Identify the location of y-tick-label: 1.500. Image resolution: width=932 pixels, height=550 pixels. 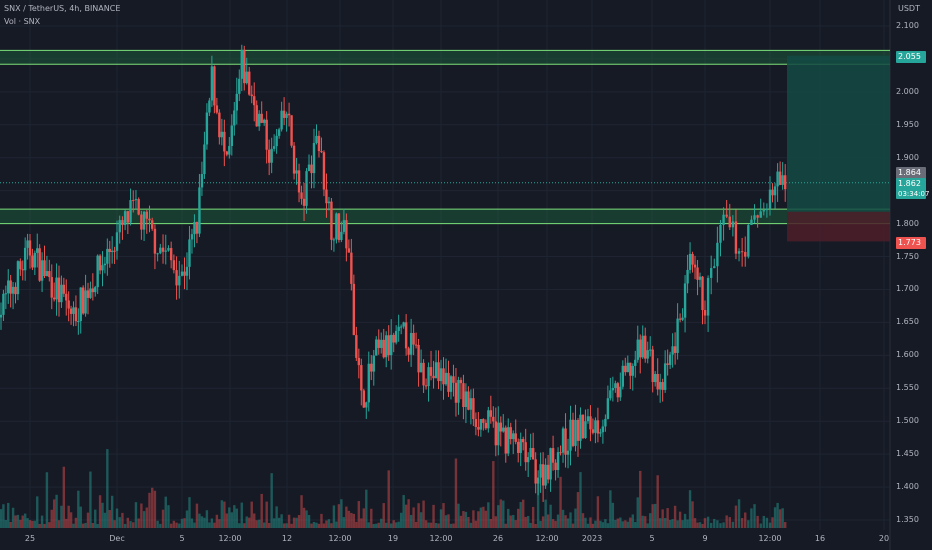
(907, 421).